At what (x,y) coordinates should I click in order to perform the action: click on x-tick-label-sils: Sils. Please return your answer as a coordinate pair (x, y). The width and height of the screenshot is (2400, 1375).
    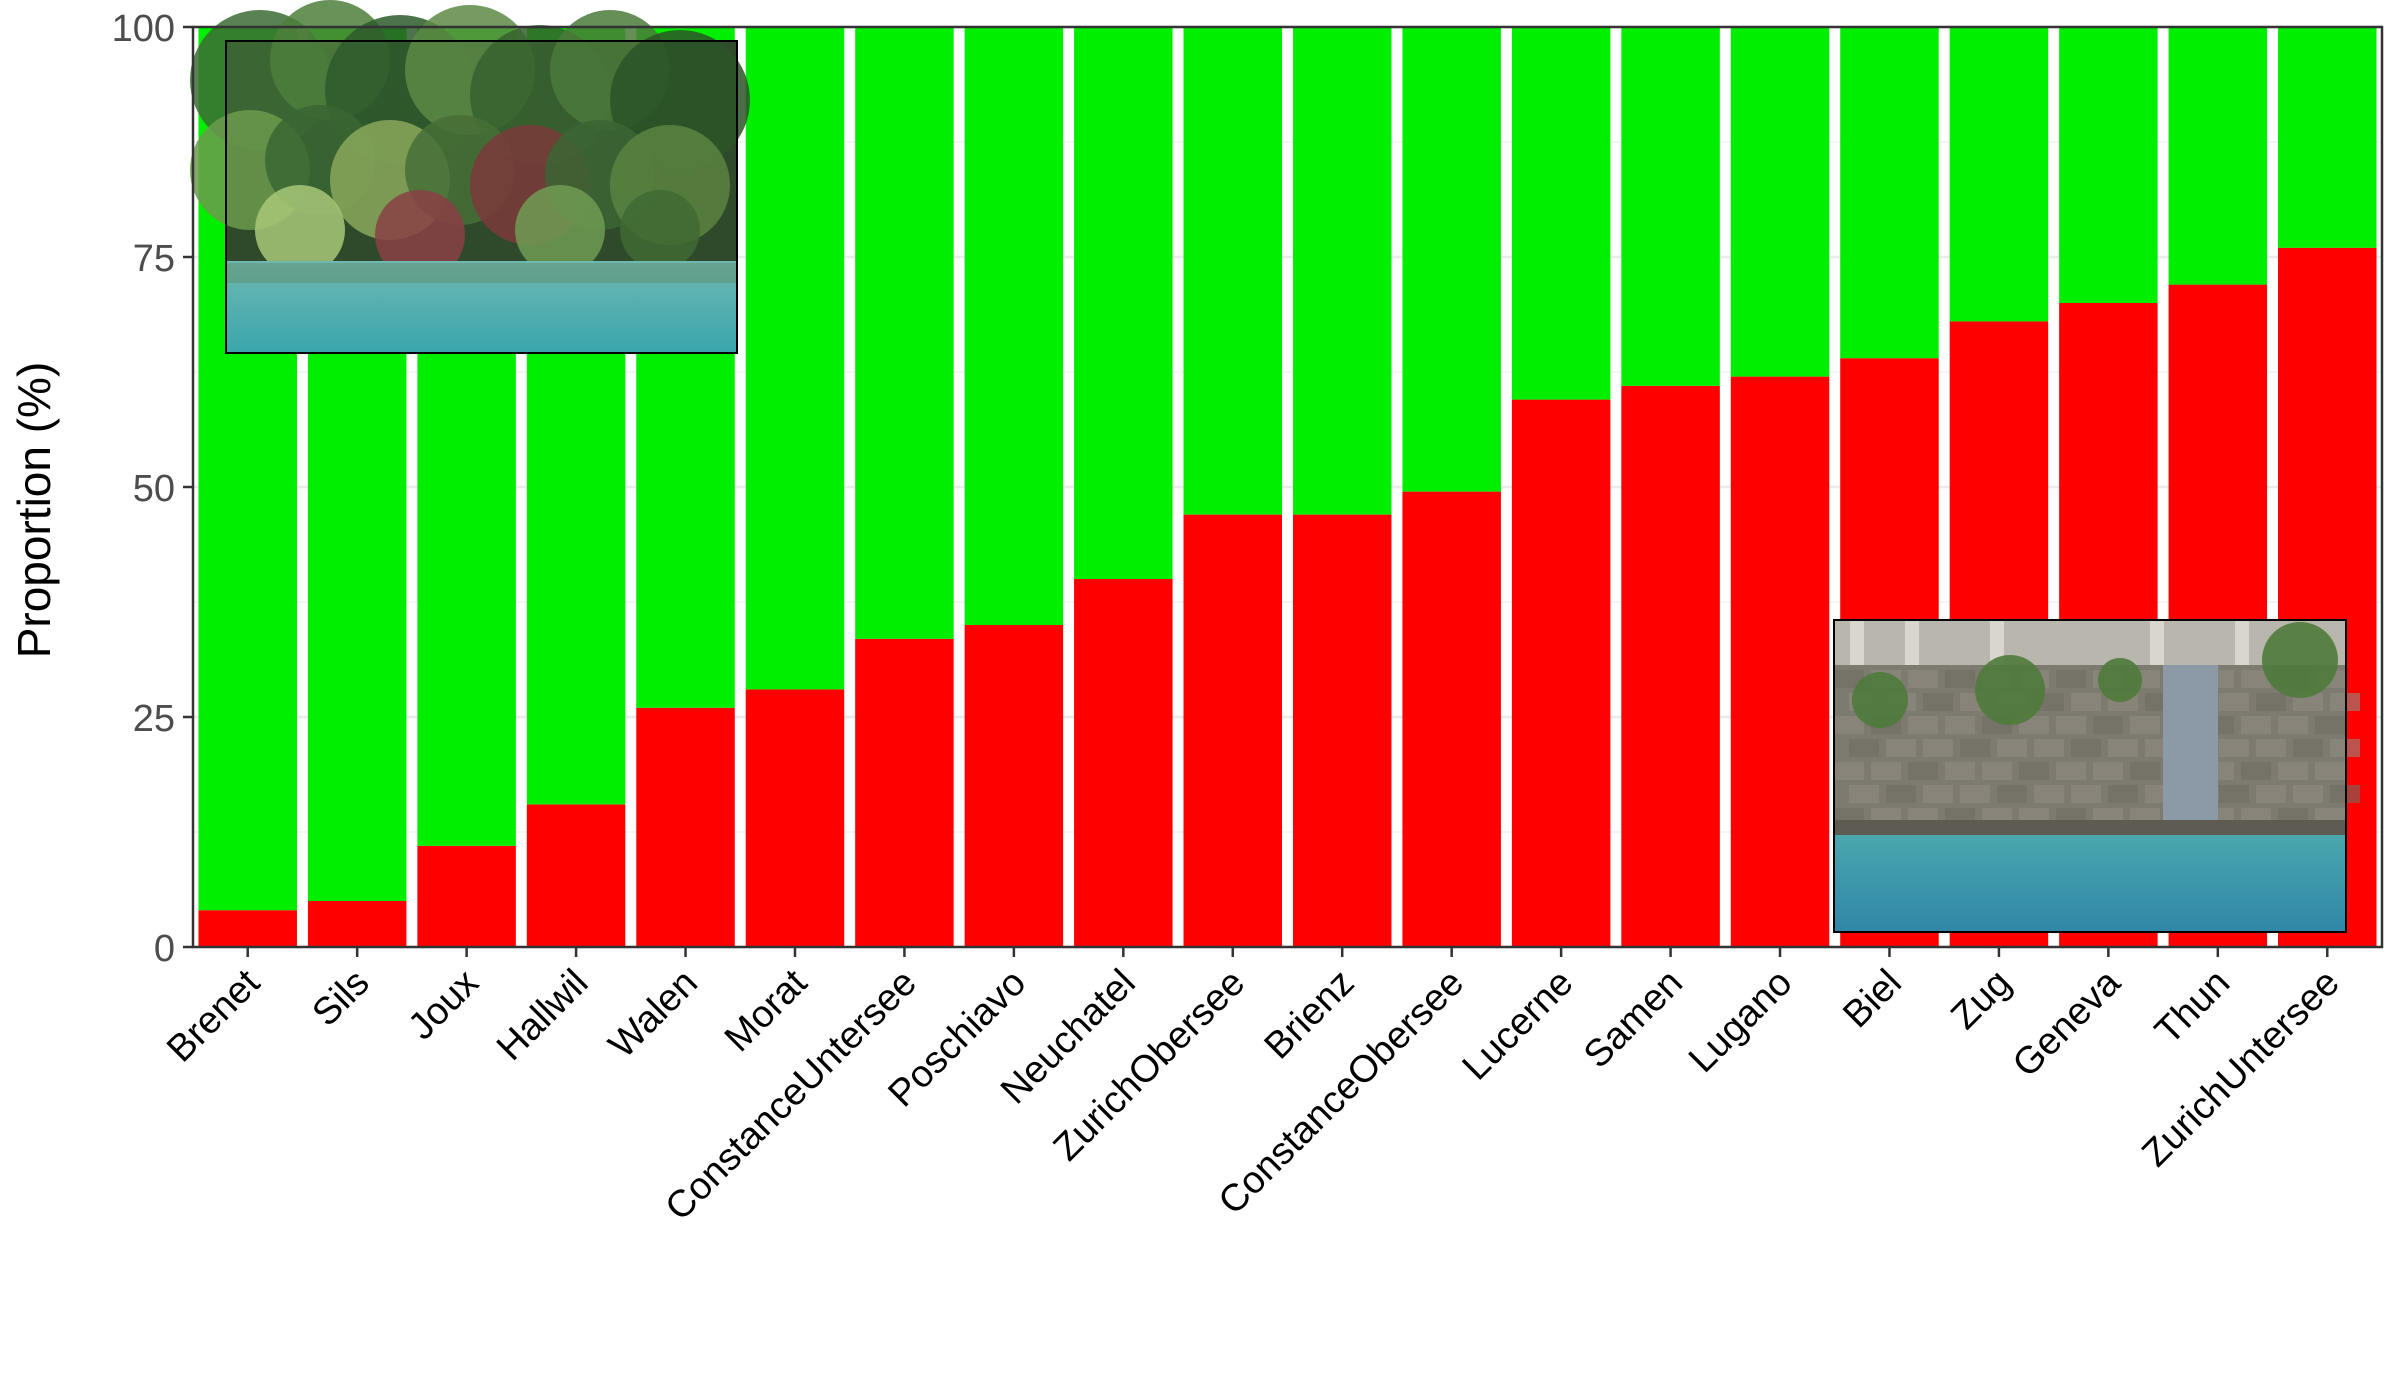
    Looking at the image, I should click on (341, 998).